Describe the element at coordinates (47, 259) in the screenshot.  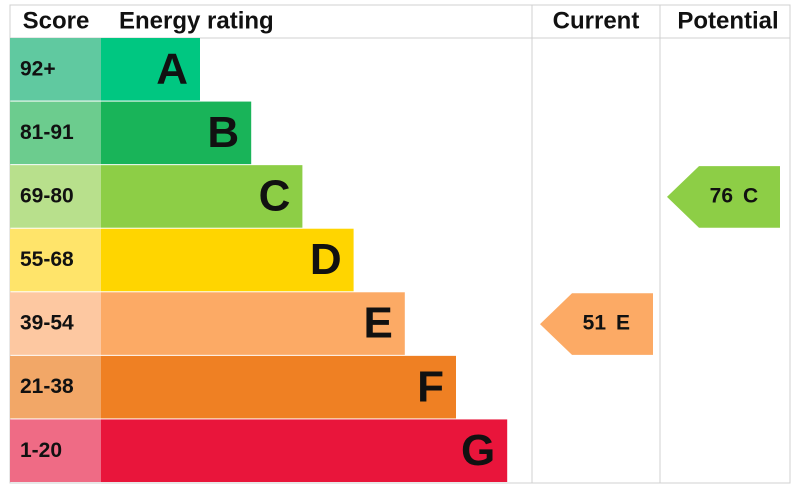
I see `score-range: 55-68` at that location.